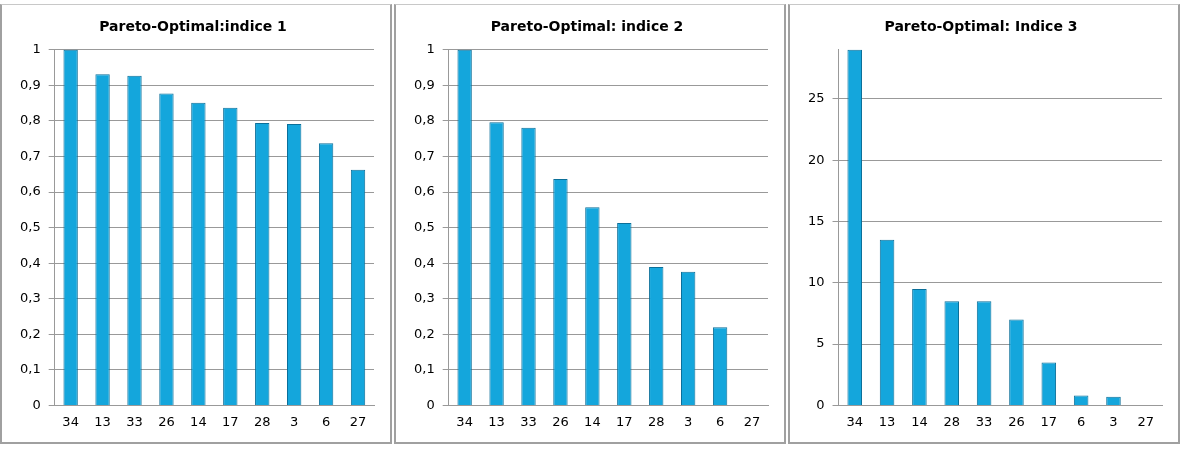  I want to click on y-tick-label: 20, so click(816, 159).